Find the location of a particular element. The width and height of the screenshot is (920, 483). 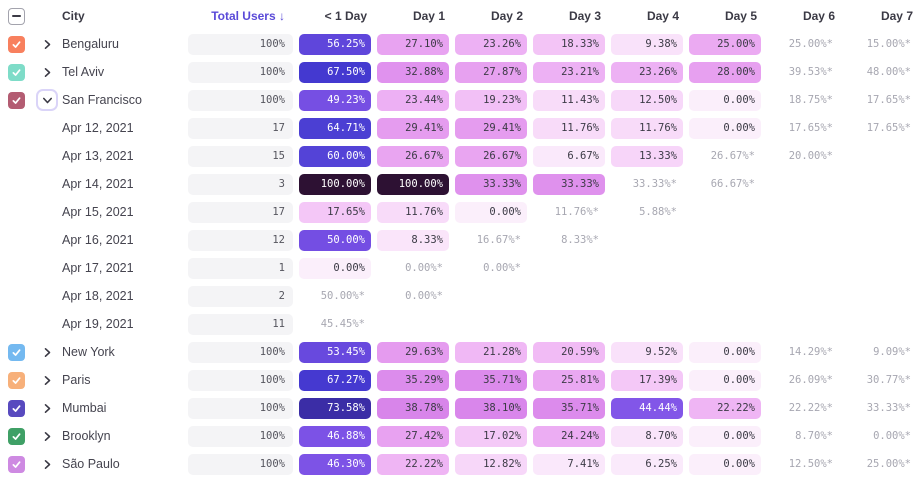

retention-cell: 67.50% is located at coordinates (335, 72).